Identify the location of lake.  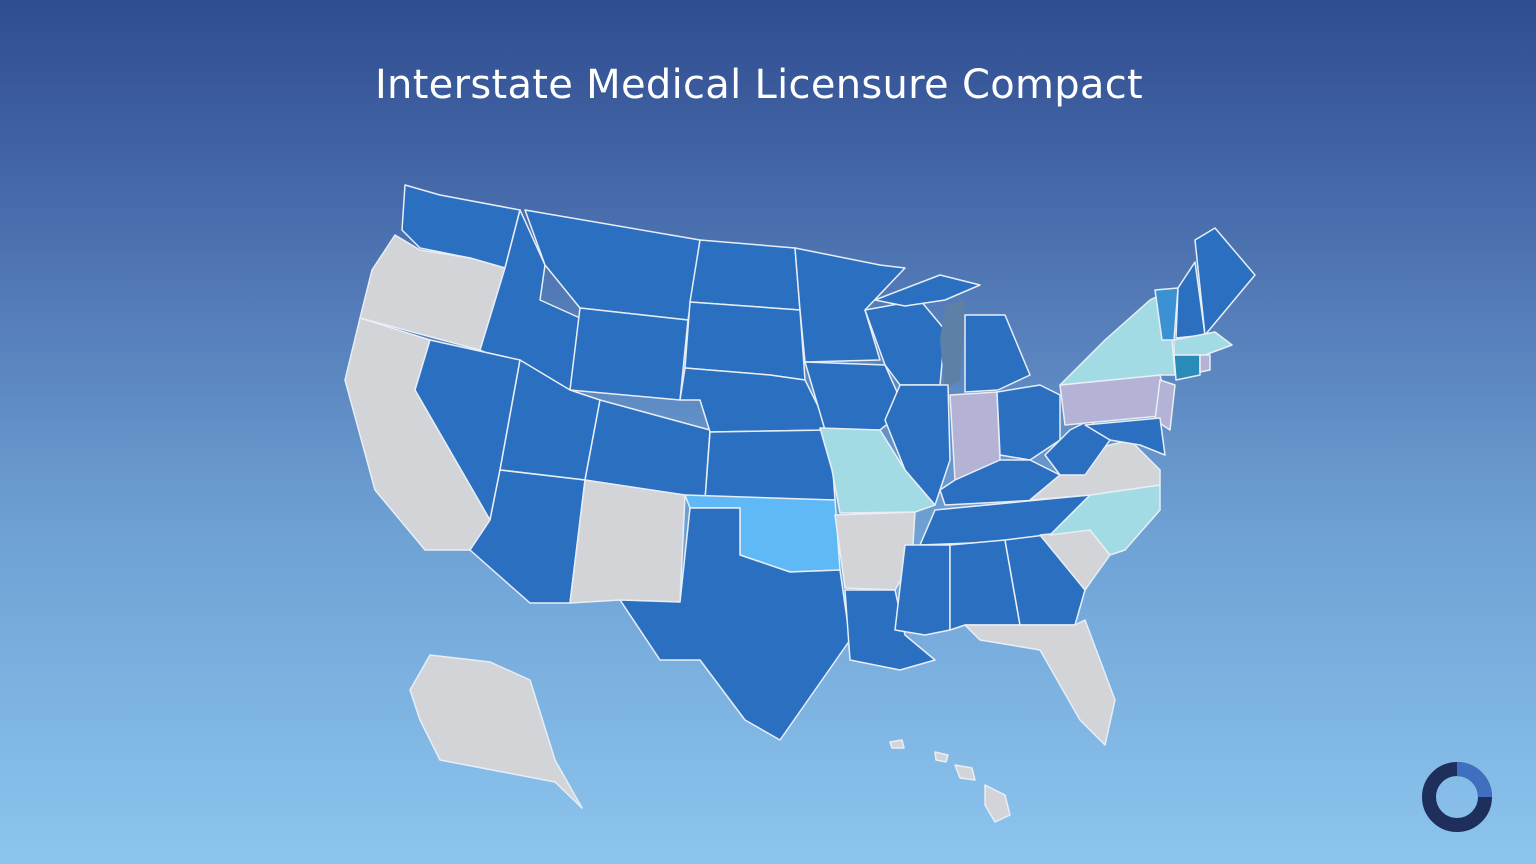
(952, 345).